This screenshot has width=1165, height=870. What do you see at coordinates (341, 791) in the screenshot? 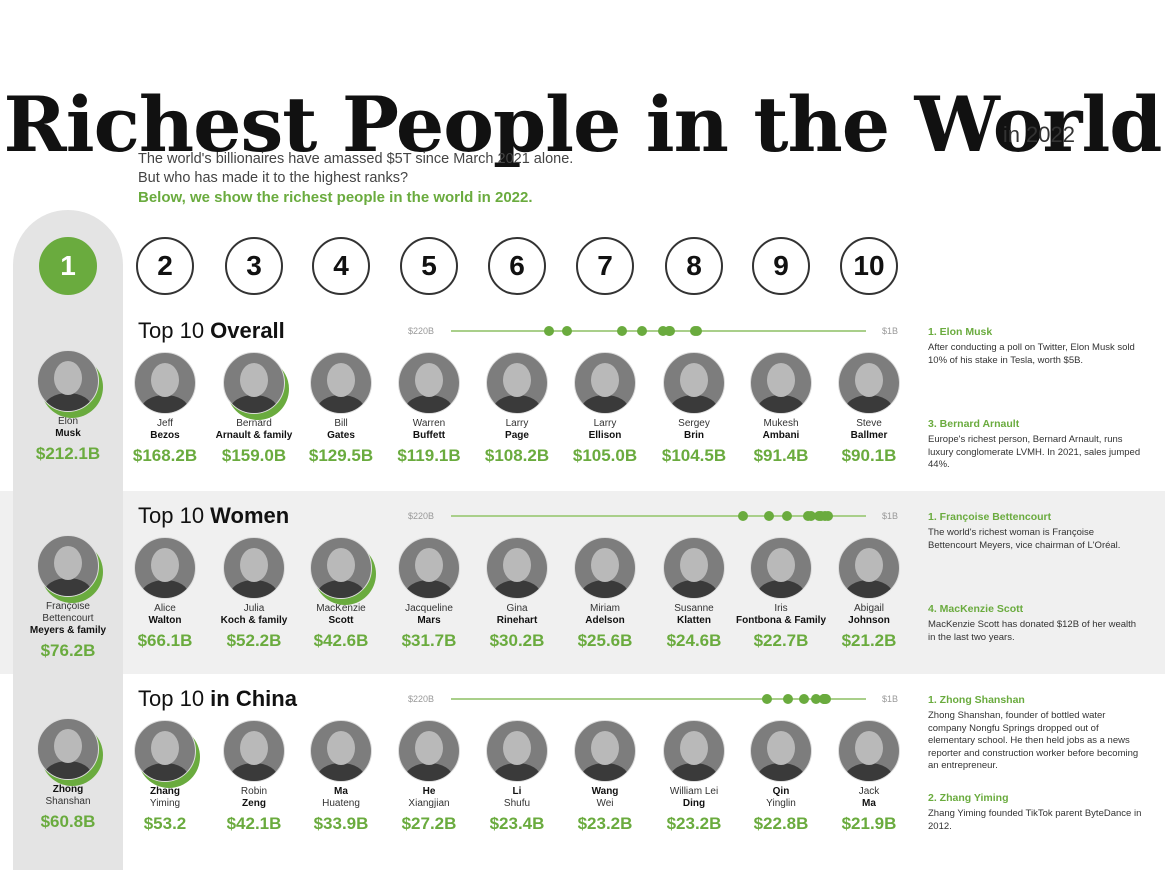
I see `person-first-name: Ma` at bounding box center [341, 791].